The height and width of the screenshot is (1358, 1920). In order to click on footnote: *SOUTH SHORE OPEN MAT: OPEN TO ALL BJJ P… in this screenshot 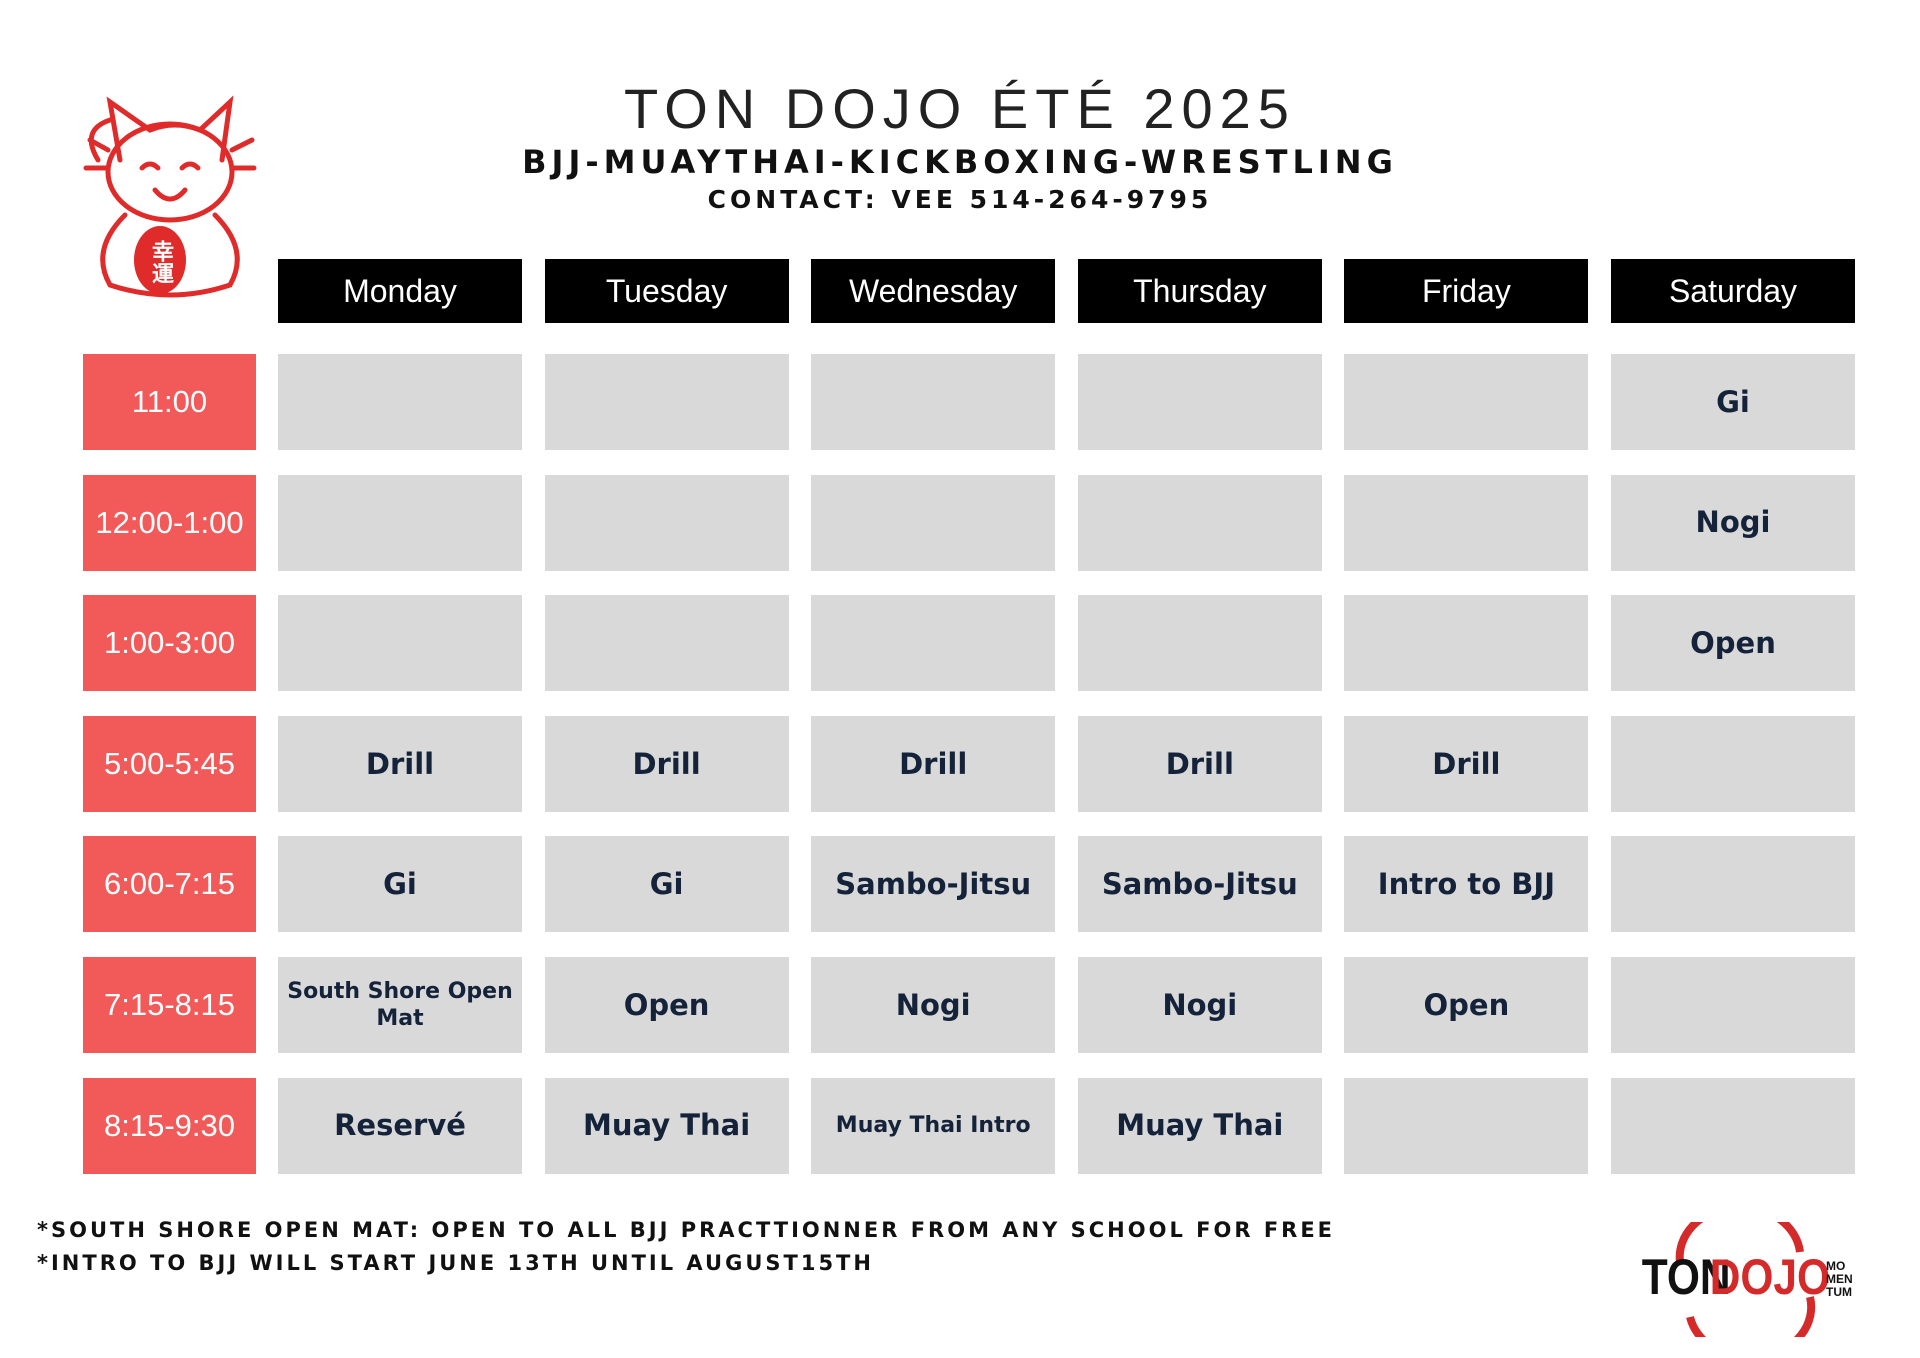, I will do `click(686, 1230)`.